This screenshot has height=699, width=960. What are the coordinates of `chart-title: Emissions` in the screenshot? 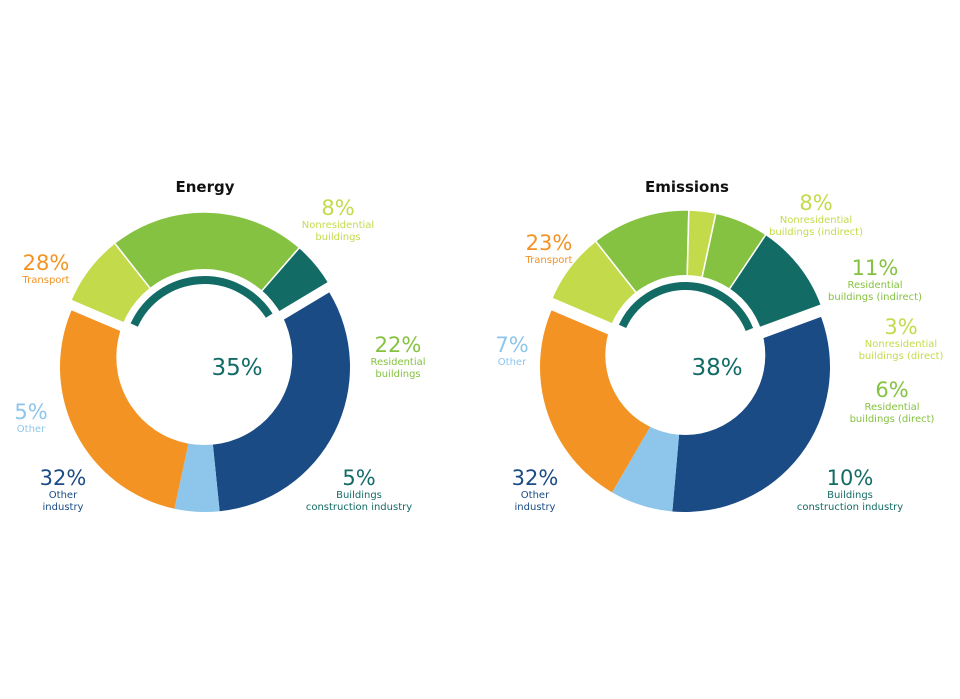 It's located at (687, 187).